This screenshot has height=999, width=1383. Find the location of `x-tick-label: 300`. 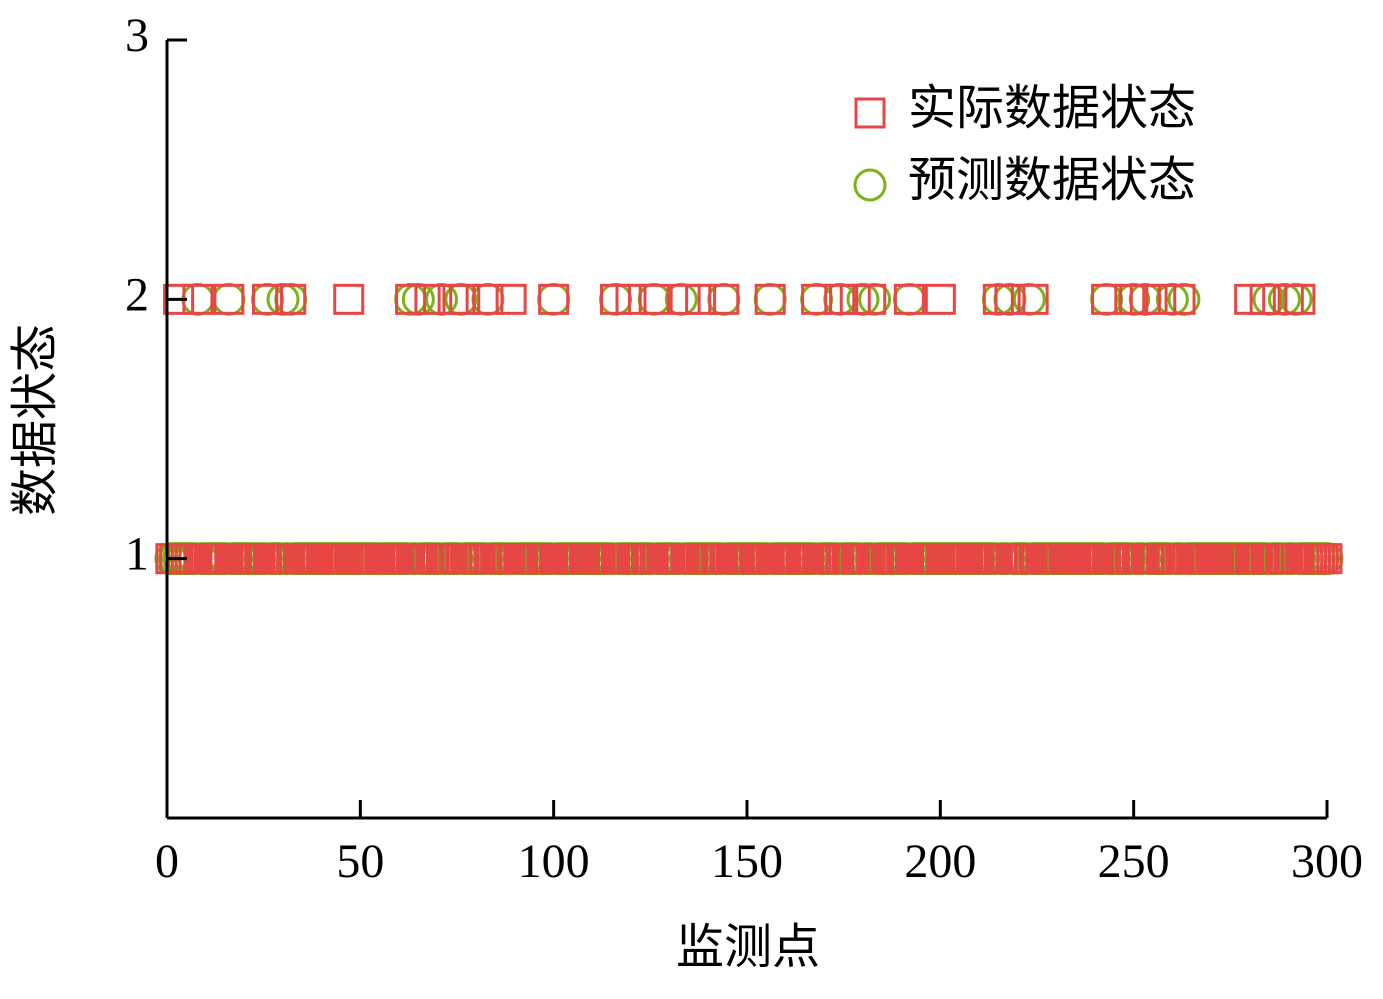

x-tick-label: 300 is located at coordinates (1327, 861).